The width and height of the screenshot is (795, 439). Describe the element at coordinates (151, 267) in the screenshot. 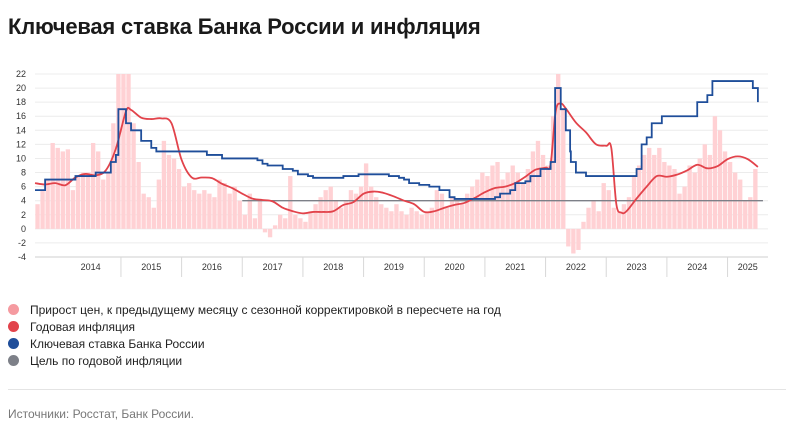

I see `x-tick-label: 2015` at that location.